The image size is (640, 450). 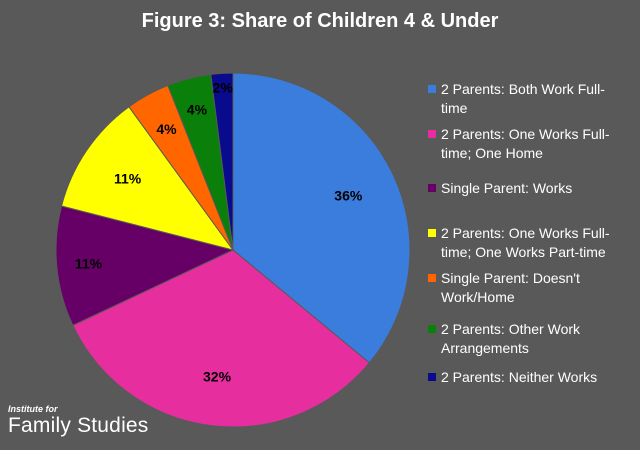 What do you see at coordinates (166, 129) in the screenshot?
I see `slice-label-single-parent-doesn-t-work-home: 4%` at bounding box center [166, 129].